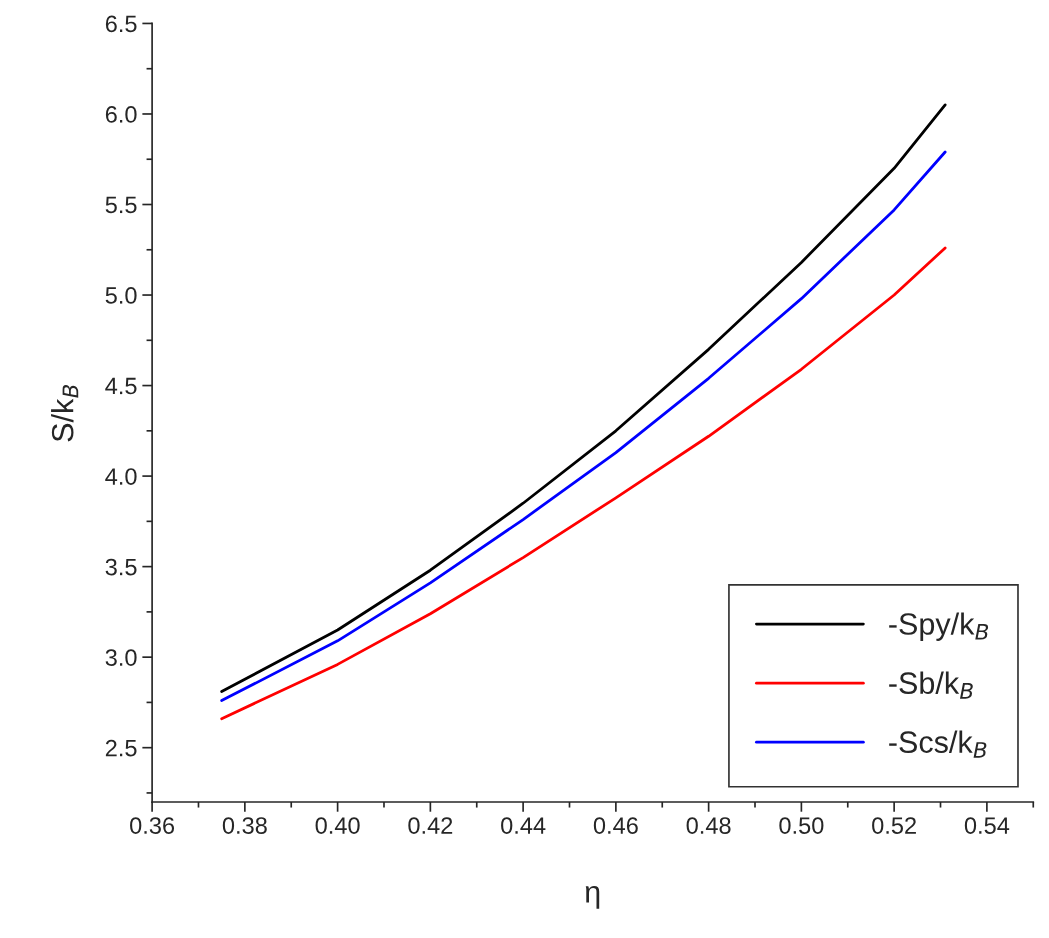  I want to click on x-tick-label: 0.44, so click(523, 825).